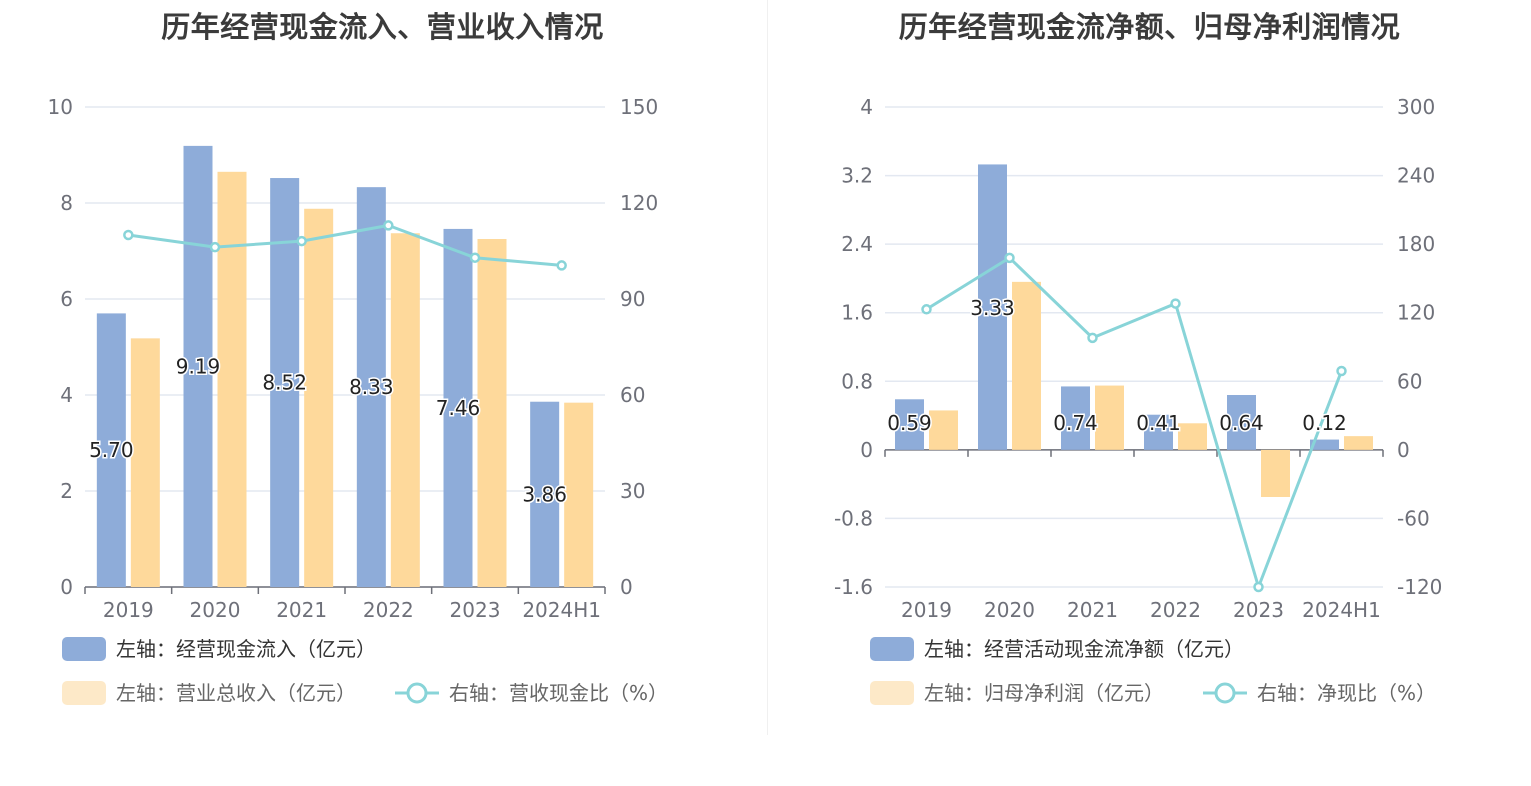  Describe the element at coordinates (632, 299) in the screenshot. I see `y-right-tick-label: 90` at that location.